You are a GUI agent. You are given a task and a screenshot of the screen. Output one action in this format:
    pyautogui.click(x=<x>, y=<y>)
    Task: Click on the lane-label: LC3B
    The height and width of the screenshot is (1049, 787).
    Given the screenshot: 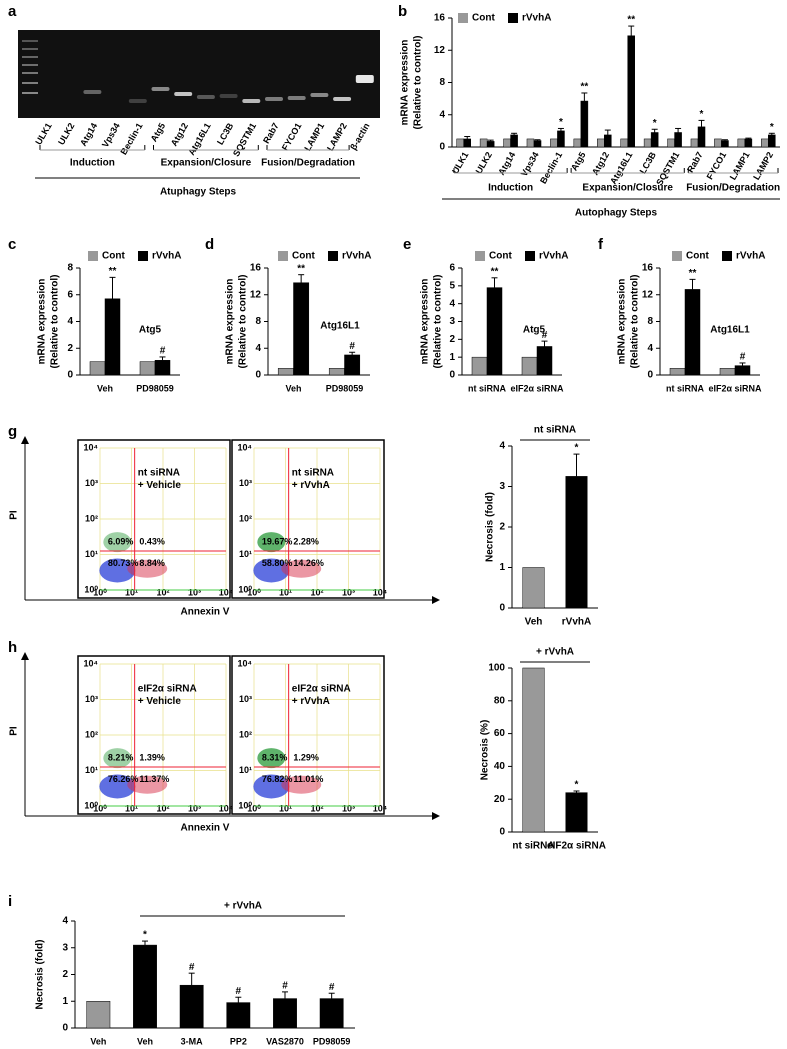 What is the action you would take?
    pyautogui.click(x=225, y=134)
    